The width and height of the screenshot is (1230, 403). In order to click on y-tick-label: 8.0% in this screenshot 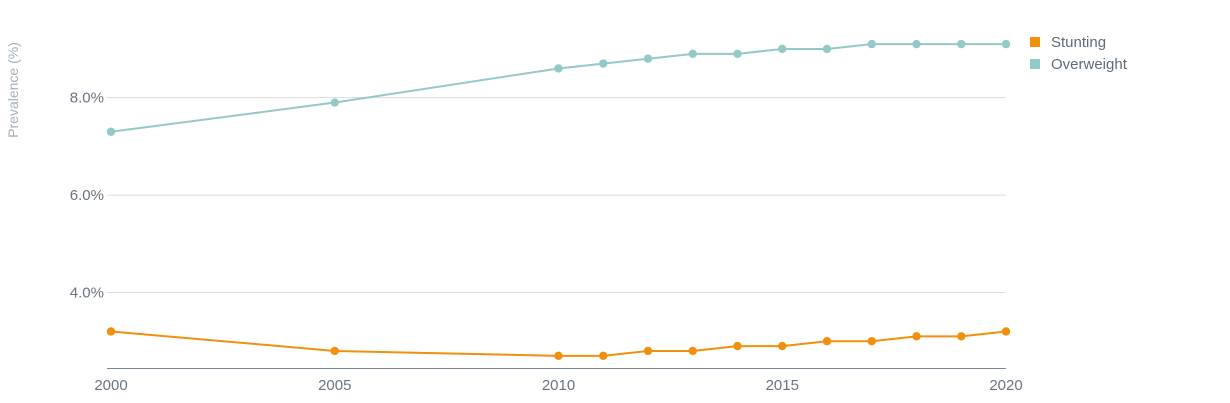, I will do `click(87, 98)`.